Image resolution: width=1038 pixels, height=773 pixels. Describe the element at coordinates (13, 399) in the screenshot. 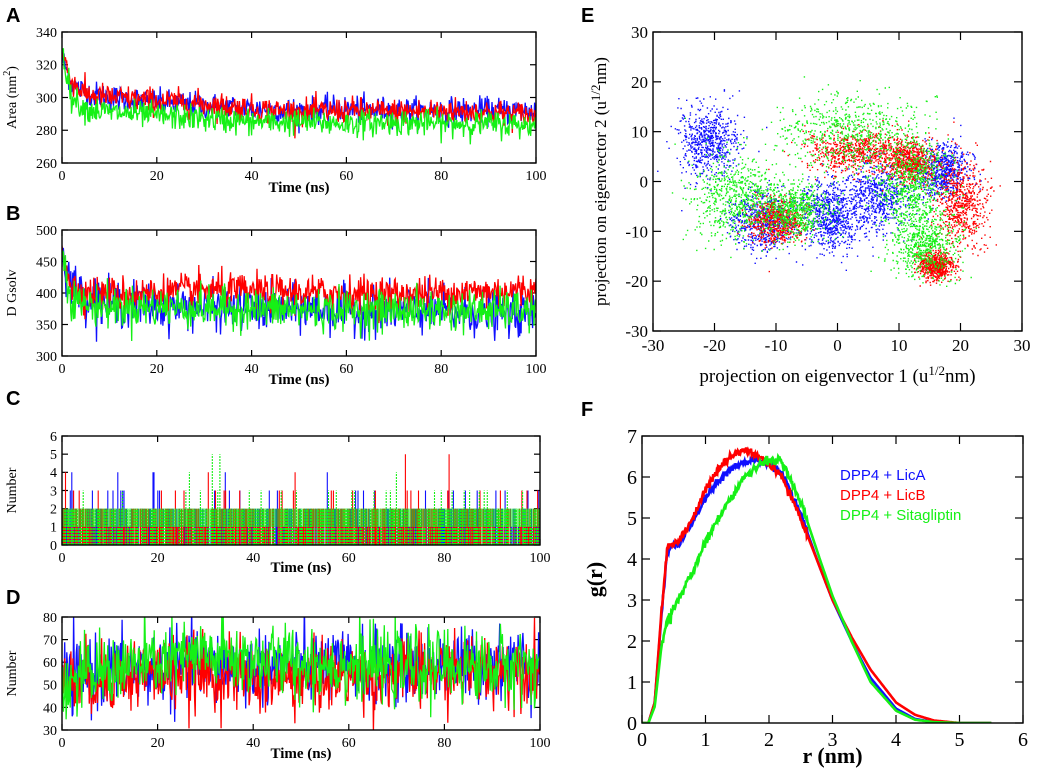

I see `panel-label-c: C` at that location.